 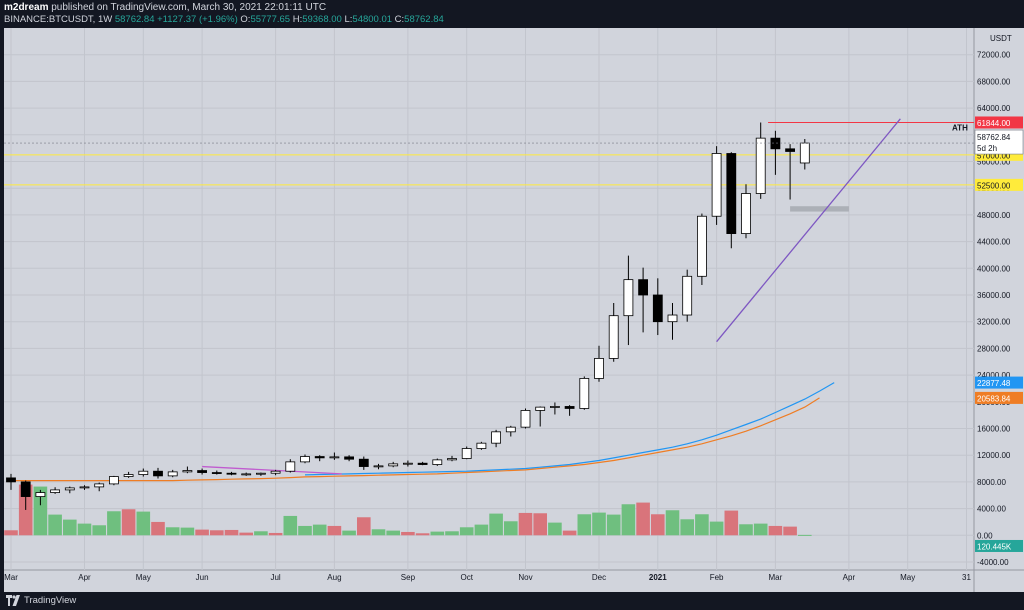 I want to click on y-tick-label: 28000.00, so click(x=994, y=348).